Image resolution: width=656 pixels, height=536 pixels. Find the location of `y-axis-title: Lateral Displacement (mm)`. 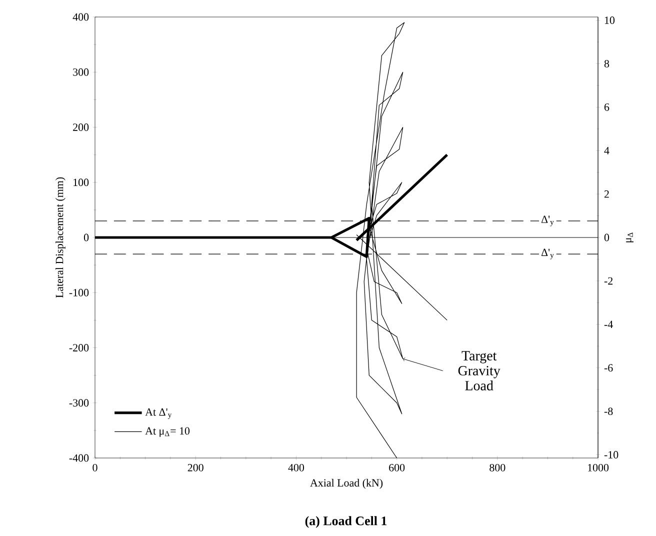

y-axis-title: Lateral Displacement (mm) is located at coordinates (60, 237).